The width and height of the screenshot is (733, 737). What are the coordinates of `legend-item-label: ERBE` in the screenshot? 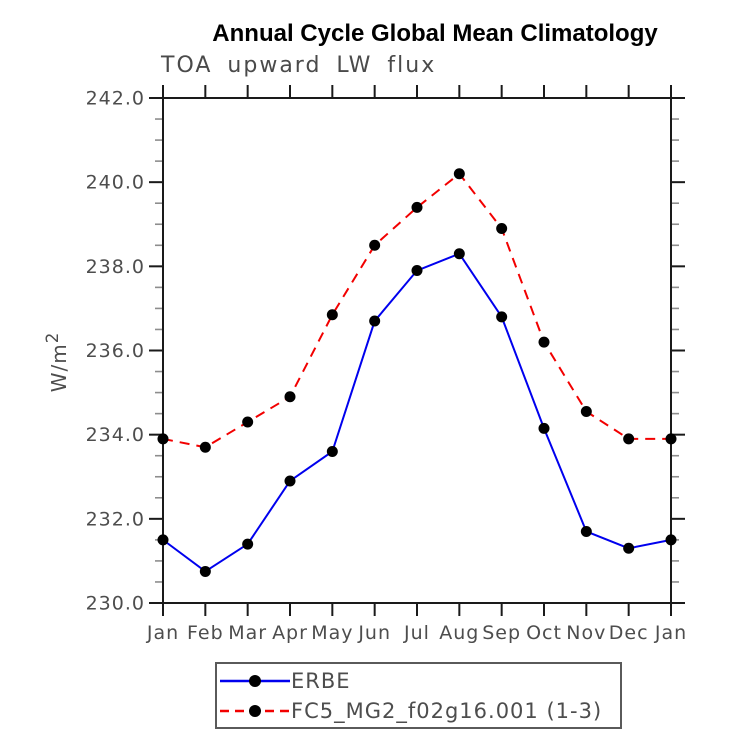 It's located at (321, 680).